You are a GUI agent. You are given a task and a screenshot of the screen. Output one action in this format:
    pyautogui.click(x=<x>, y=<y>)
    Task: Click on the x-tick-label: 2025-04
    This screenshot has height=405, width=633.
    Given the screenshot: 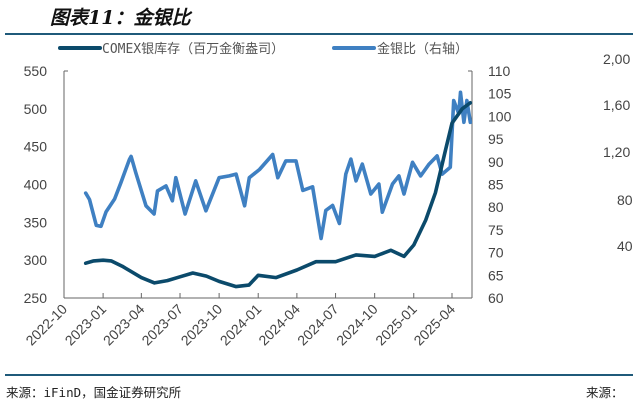 What is the action you would take?
    pyautogui.click(x=434, y=325)
    